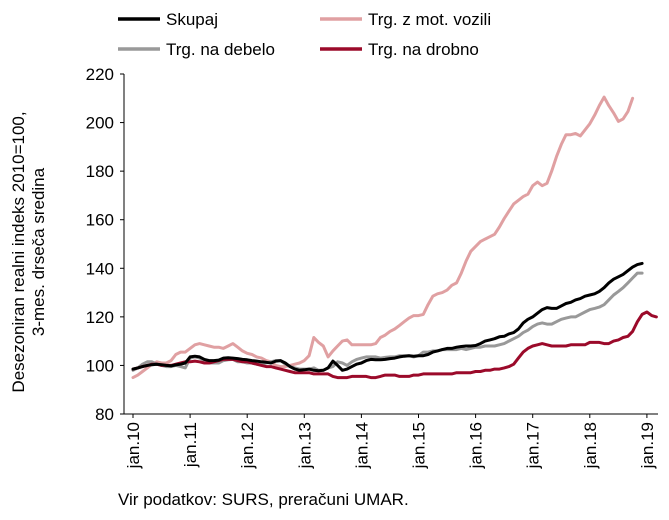  Describe the element at coordinates (192, 19) in the screenshot. I see `legend-label: Skupaj` at that location.